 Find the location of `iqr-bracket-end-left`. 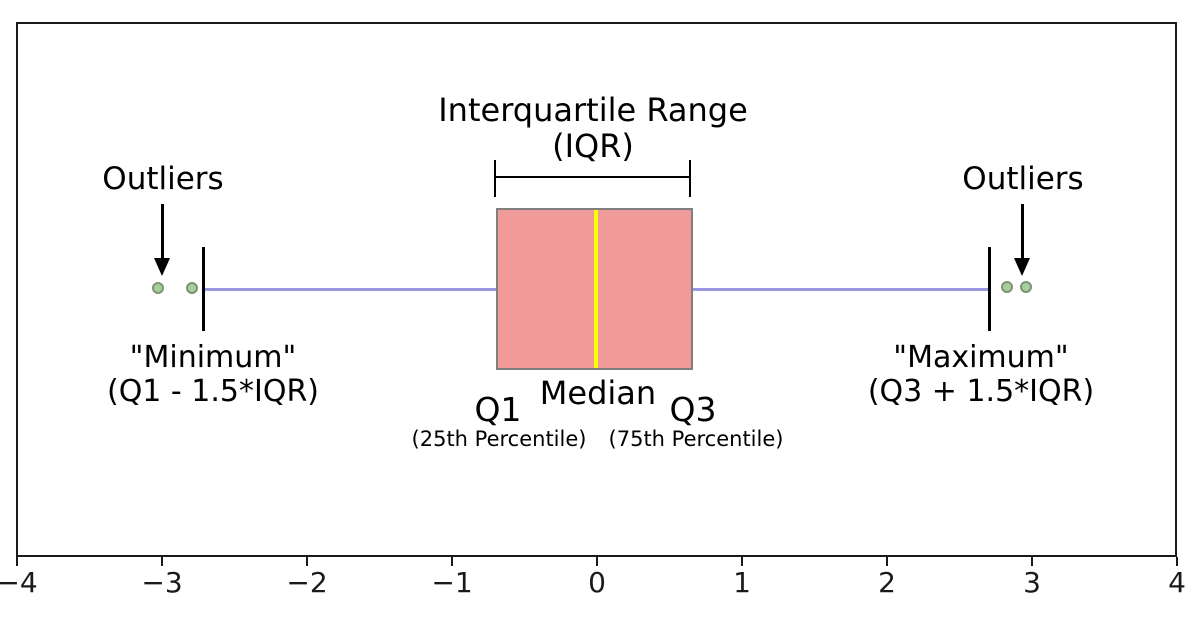

iqr-bracket-end-left is located at coordinates (495, 178).